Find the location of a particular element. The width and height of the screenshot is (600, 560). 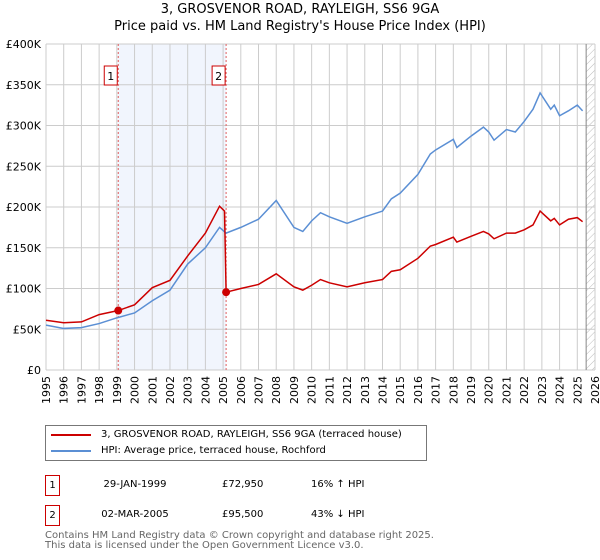

x-tick-label: 2024 is located at coordinates (560, 390).